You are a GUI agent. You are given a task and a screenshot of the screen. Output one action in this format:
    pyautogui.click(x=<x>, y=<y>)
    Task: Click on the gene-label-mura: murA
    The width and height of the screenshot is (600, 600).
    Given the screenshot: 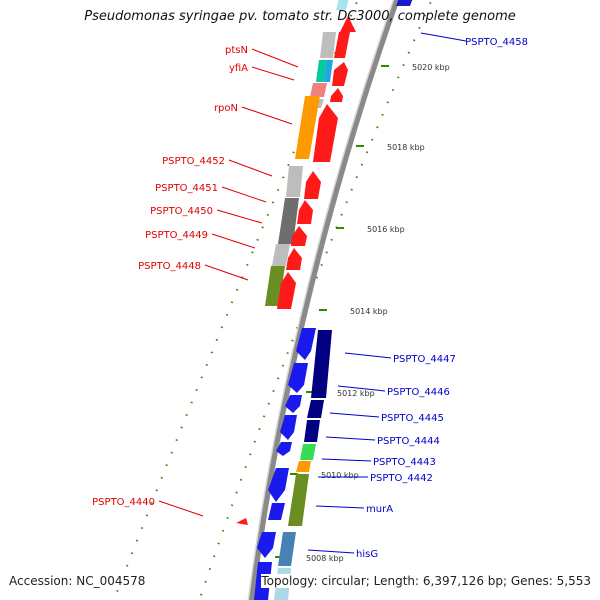 What is the action you would take?
    pyautogui.click(x=379, y=509)
    